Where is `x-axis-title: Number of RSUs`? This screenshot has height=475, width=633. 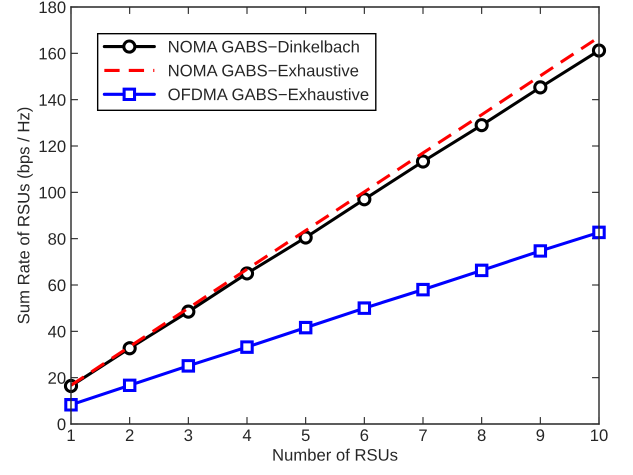
x-axis-title: Number of RSUs is located at coordinates (335, 454).